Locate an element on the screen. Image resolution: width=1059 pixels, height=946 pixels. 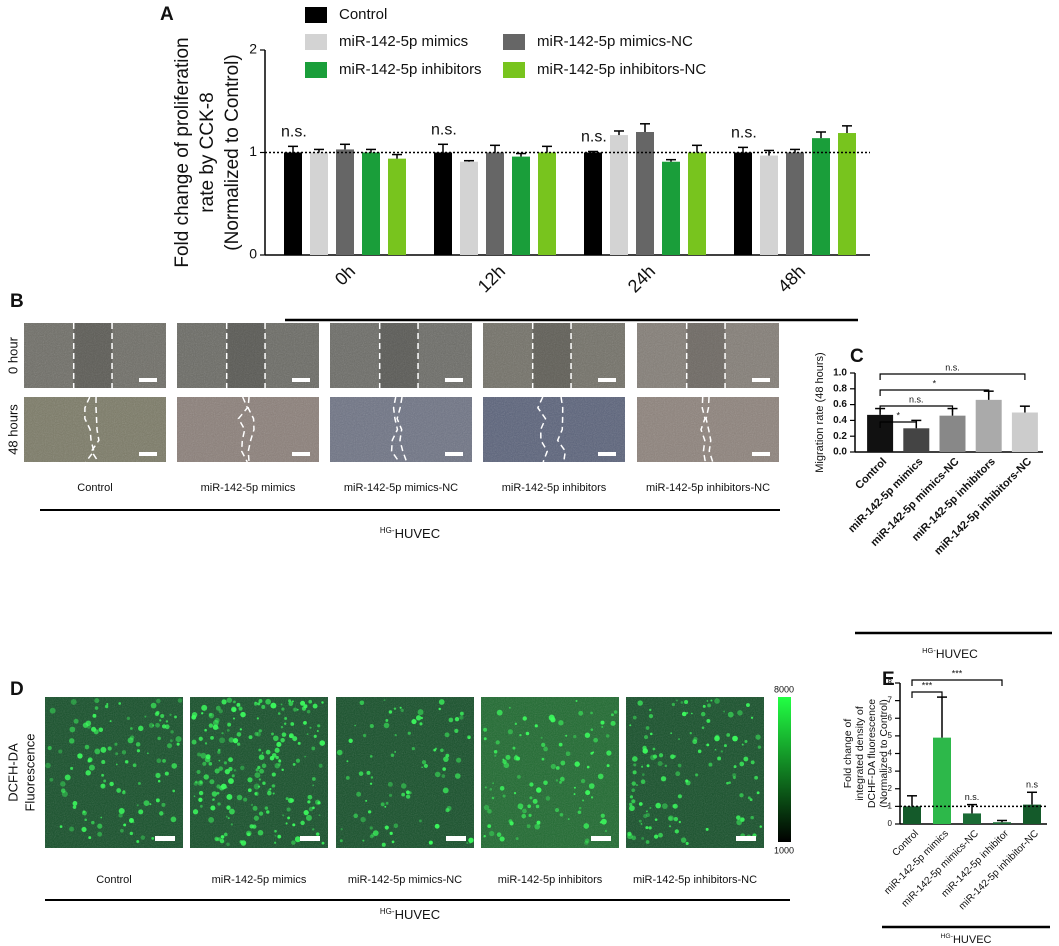
y-tick-label: 0.2 is located at coordinates (840, 436).